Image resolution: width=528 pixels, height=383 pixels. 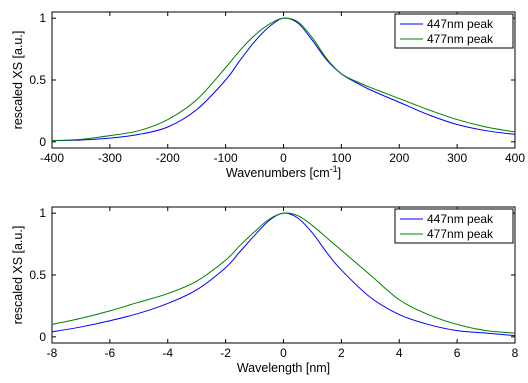 What do you see at coordinates (52, 158) in the screenshot?
I see `x-tick-label: -400` at bounding box center [52, 158].